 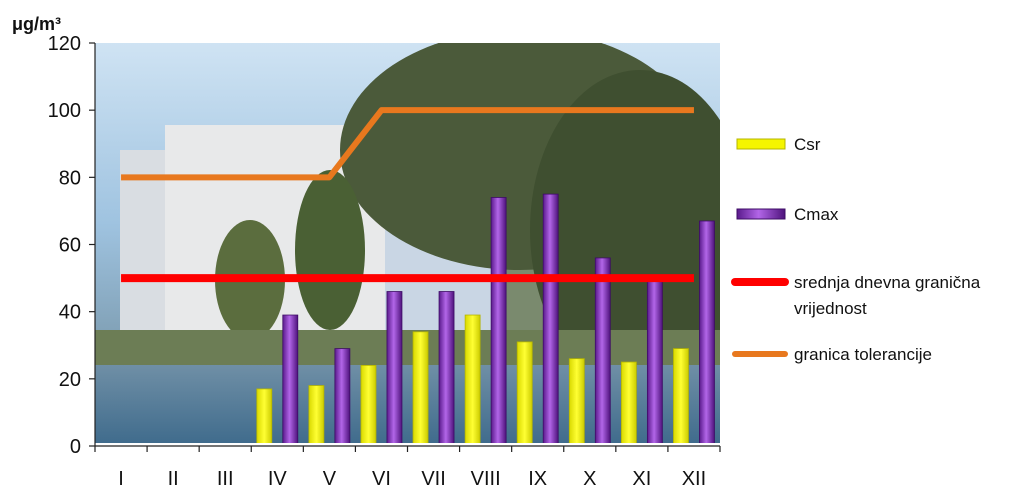 What do you see at coordinates (173, 479) in the screenshot?
I see `x-tick-label: II` at bounding box center [173, 479].